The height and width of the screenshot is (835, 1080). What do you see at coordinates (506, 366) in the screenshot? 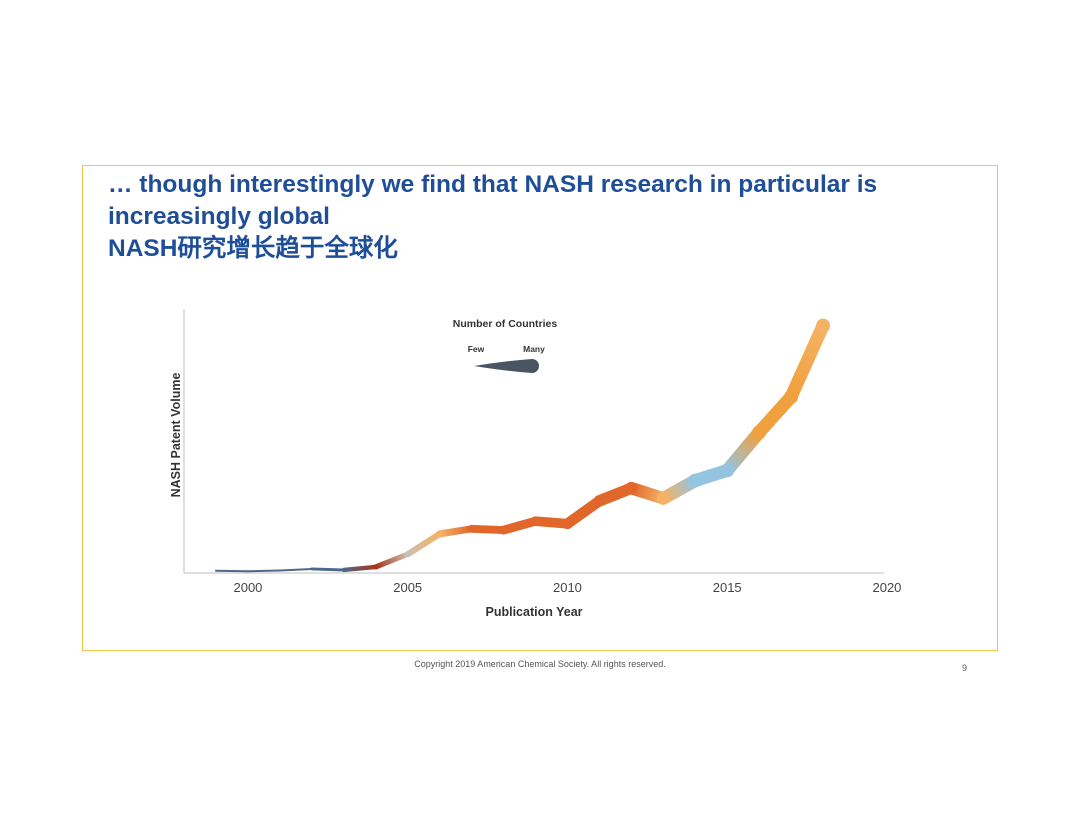
I see `legend-width-shape` at bounding box center [506, 366].